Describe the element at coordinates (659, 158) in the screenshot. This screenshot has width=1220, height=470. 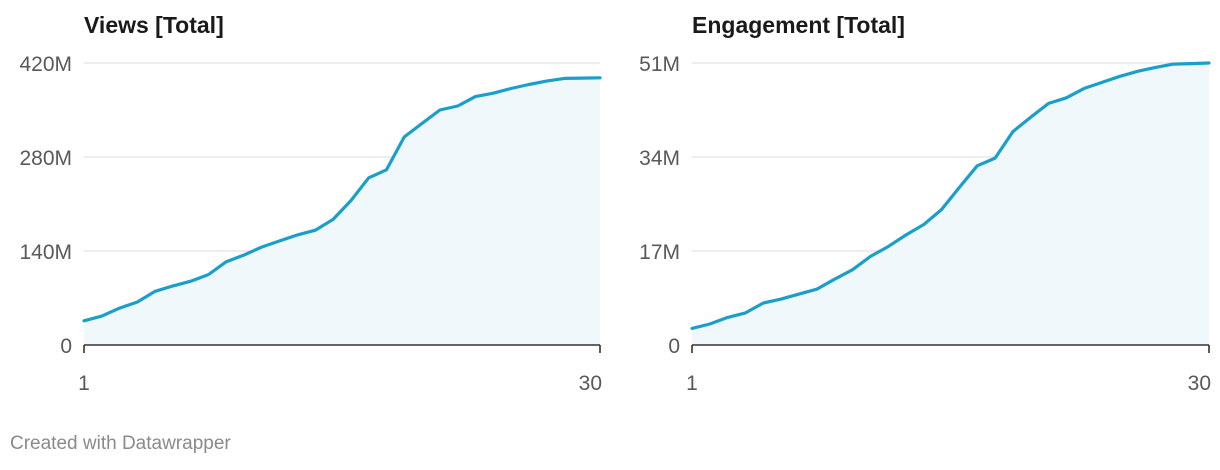
I see `engagement-y-tick-label: 34M` at that location.